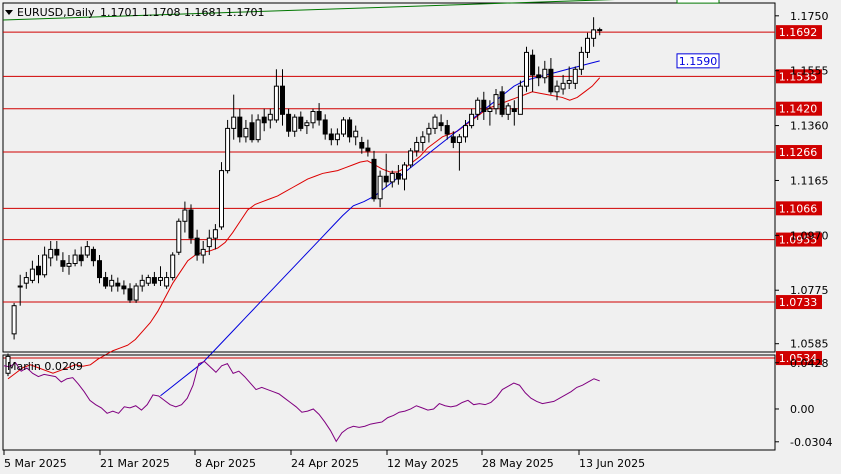  I want to click on price-tick-label: 1.1360, so click(809, 126).